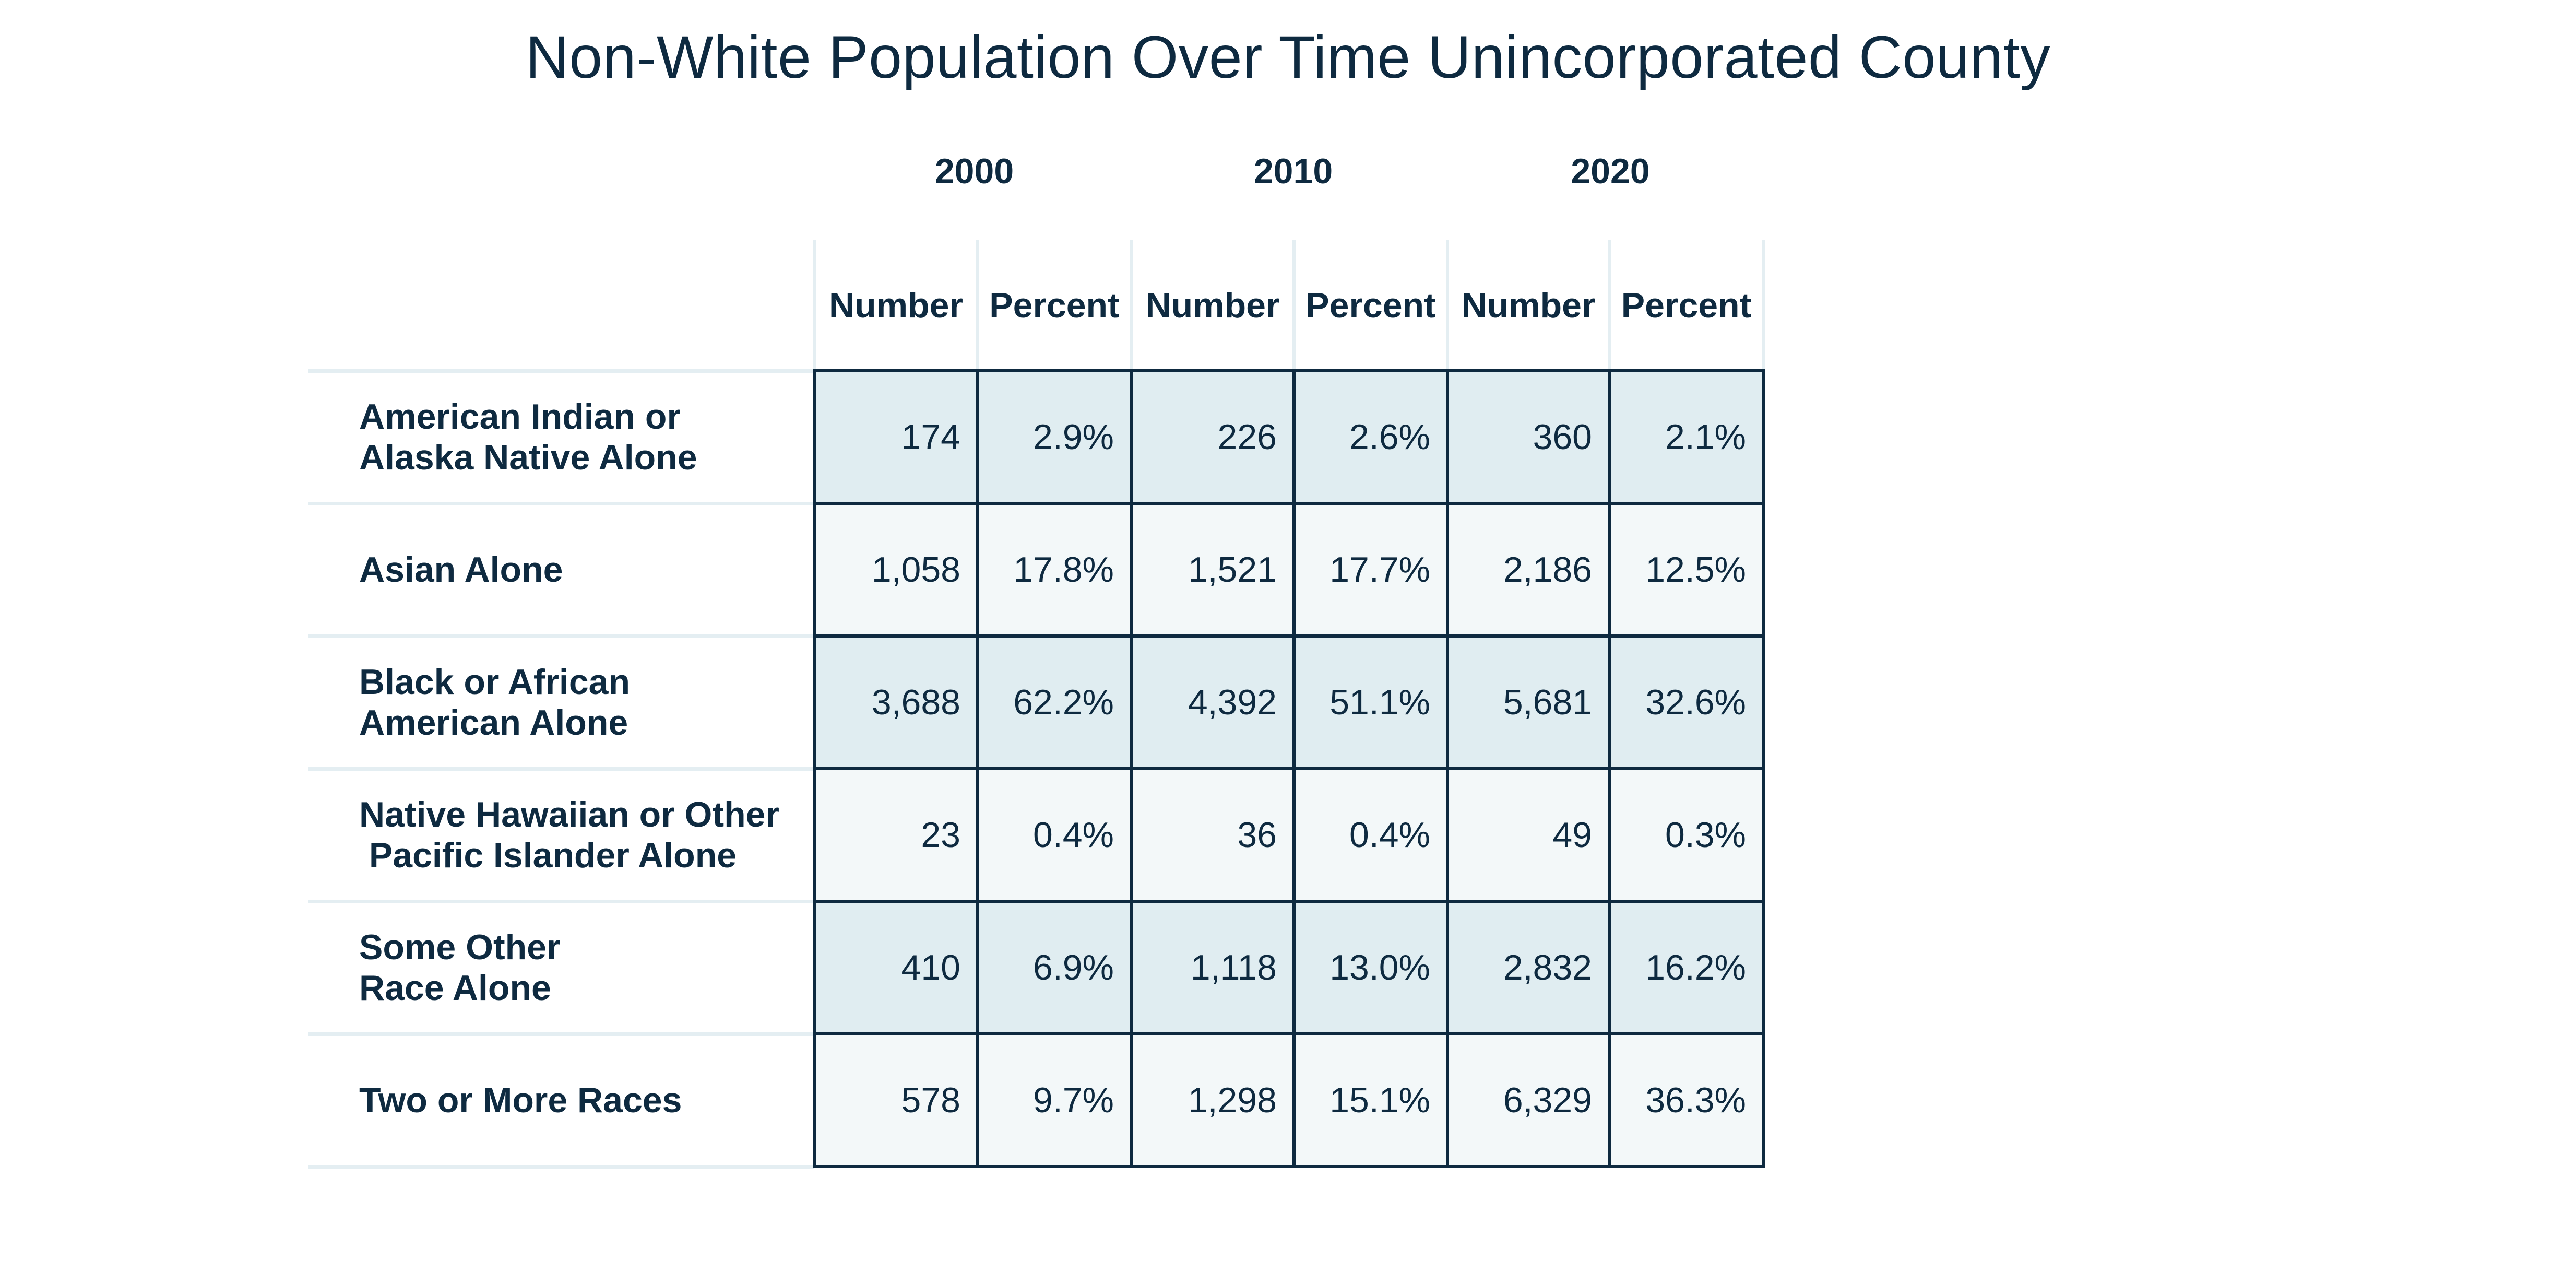  I want to click on table-cell: 32.6%, so click(1686, 702).